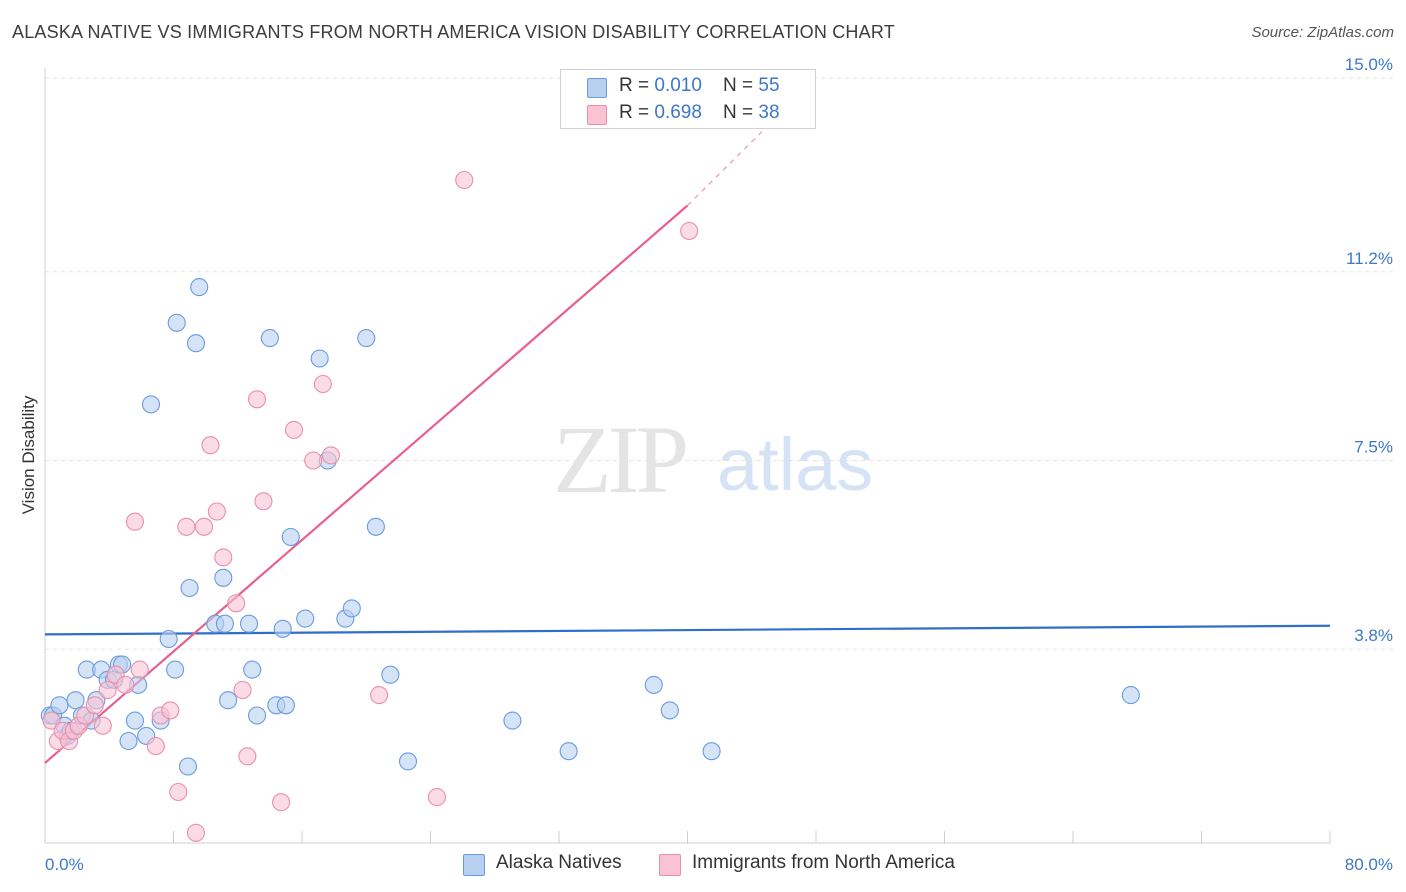  I want to click on x-tick-label: 0.0%, so click(64, 864).